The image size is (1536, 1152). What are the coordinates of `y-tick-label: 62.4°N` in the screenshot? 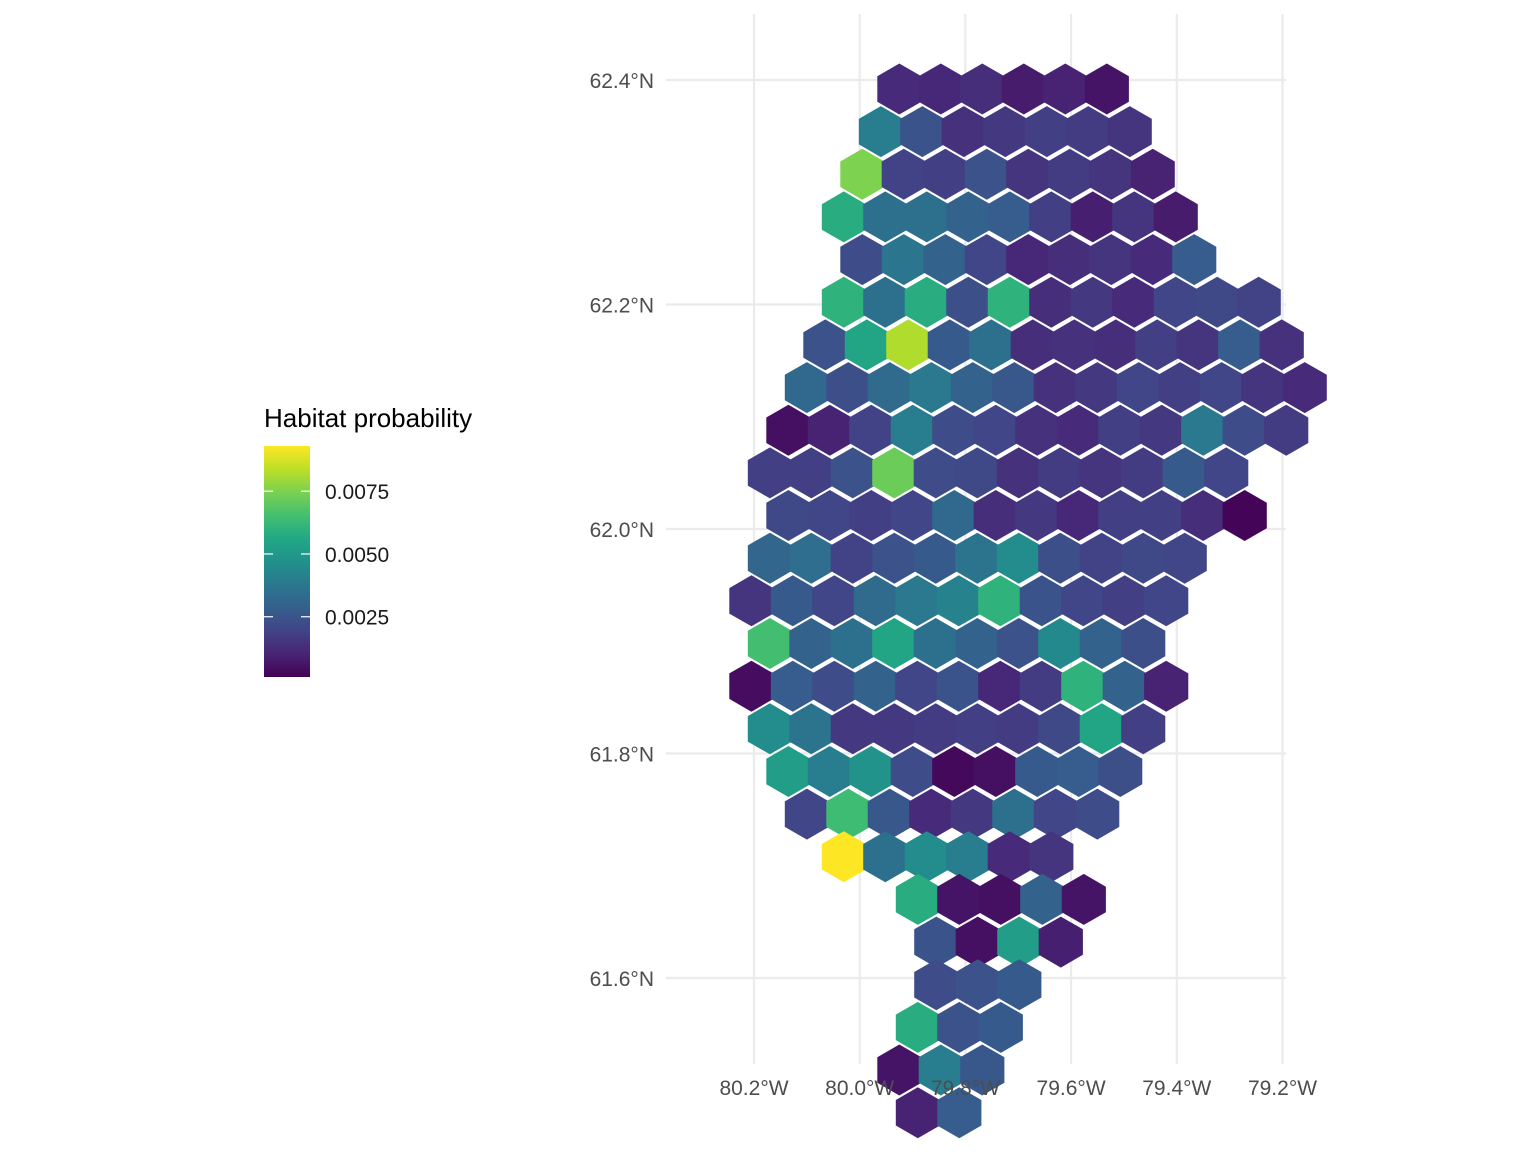 It's located at (622, 81).